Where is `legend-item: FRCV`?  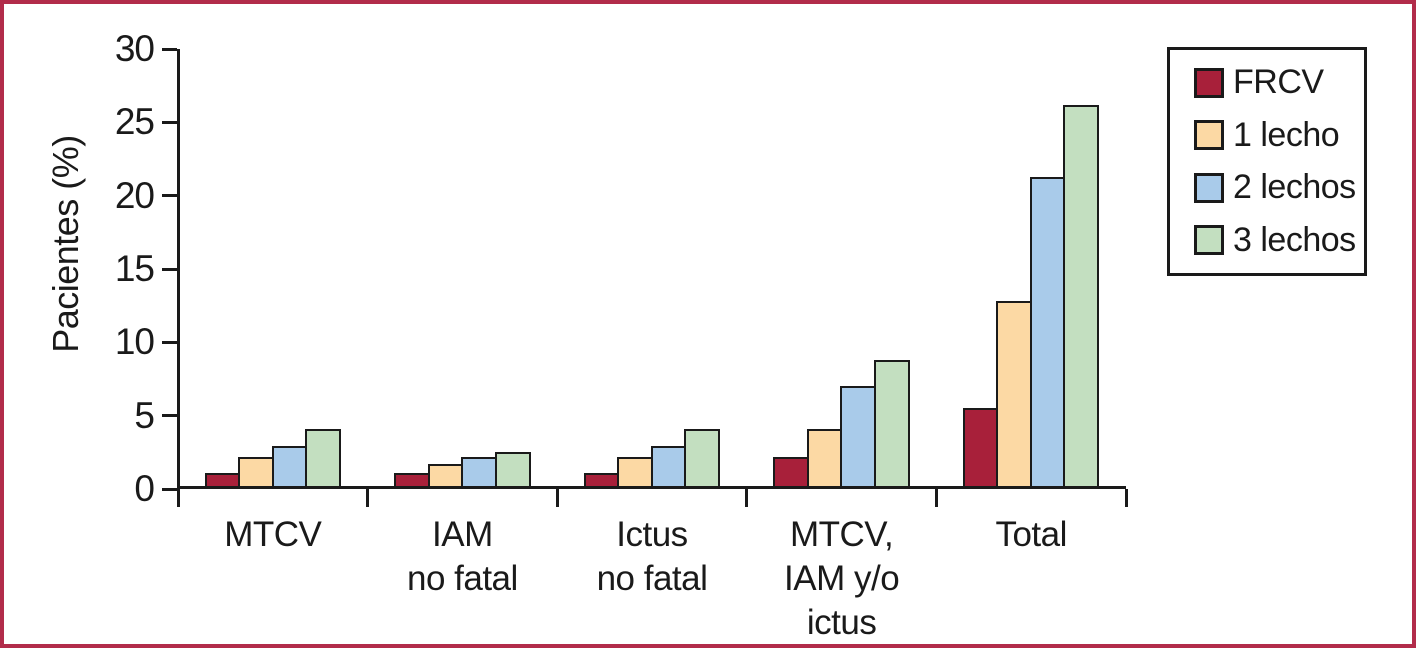 legend-item: FRCV is located at coordinates (1279, 82).